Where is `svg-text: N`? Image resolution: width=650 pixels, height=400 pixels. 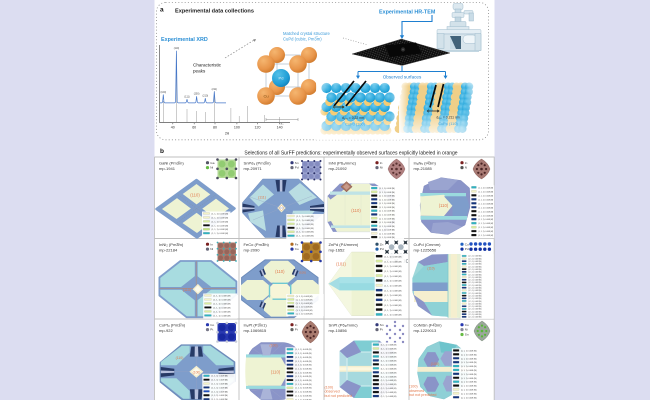
svg-text: N is located at coordinates (466, 168).